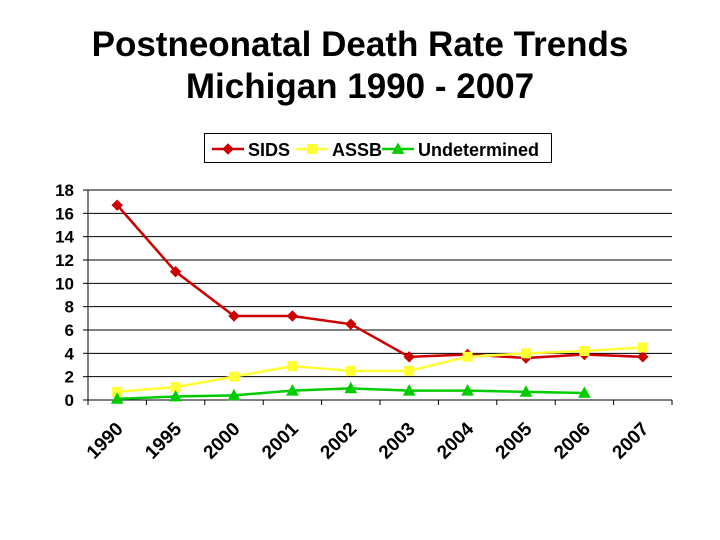 The height and width of the screenshot is (540, 720). I want to click on y-tick-label: 2, so click(69, 377).